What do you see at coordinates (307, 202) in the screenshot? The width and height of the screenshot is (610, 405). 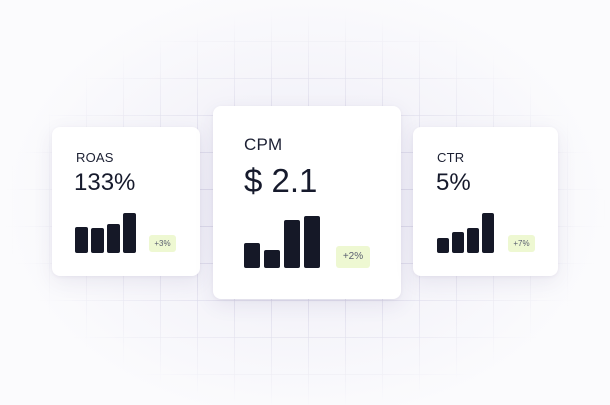 I see `metric-card-cpm: CPM $ 2.1 +2%` at bounding box center [307, 202].